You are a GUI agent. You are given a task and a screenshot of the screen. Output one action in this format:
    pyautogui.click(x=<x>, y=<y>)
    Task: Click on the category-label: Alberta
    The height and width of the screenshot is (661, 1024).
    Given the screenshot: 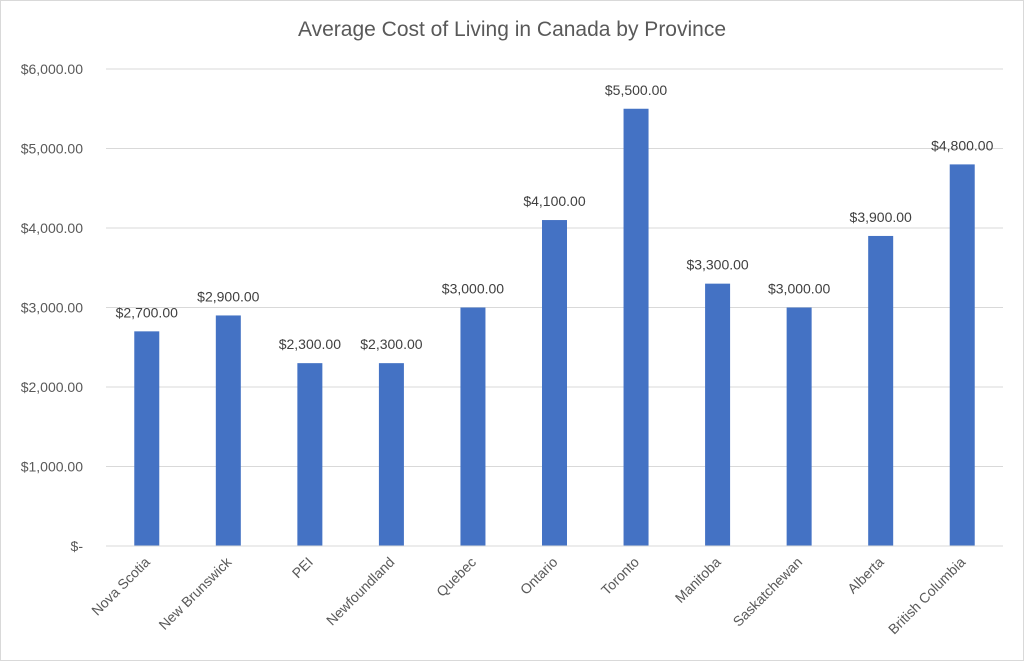 What is the action you would take?
    pyautogui.click(x=865, y=575)
    